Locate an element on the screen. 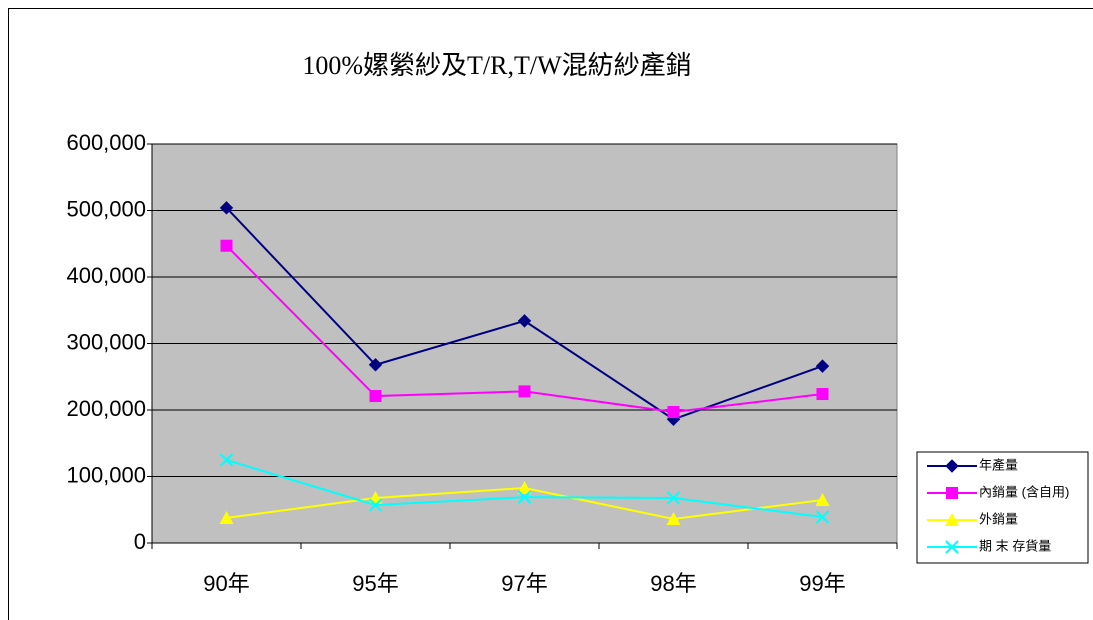  y-tick-label: 400,000 is located at coordinates (106, 275).